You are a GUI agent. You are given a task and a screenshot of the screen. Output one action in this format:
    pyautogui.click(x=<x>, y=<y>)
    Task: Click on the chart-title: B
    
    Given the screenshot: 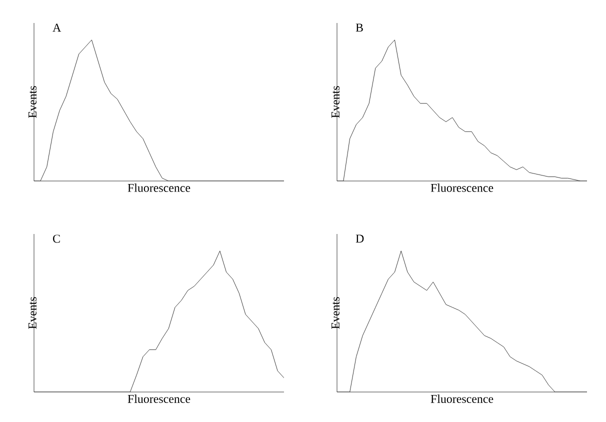 What is the action you would take?
    pyautogui.click(x=359, y=28)
    